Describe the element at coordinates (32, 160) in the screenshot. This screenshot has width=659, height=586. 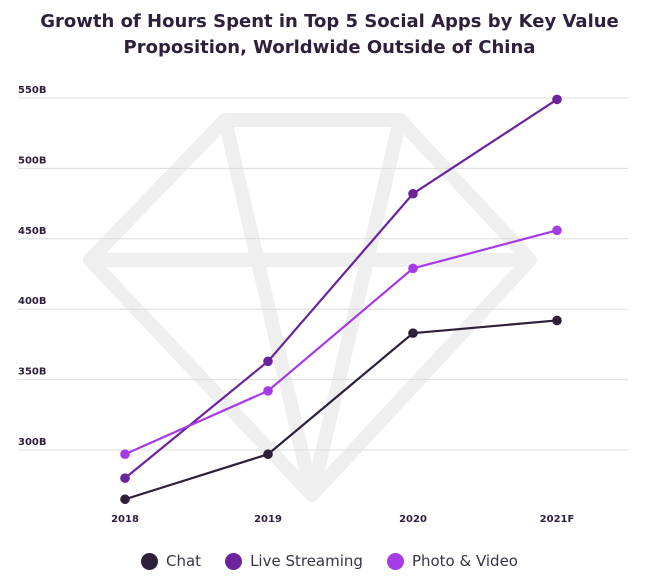
I see `y-tick-label: 500B` at that location.